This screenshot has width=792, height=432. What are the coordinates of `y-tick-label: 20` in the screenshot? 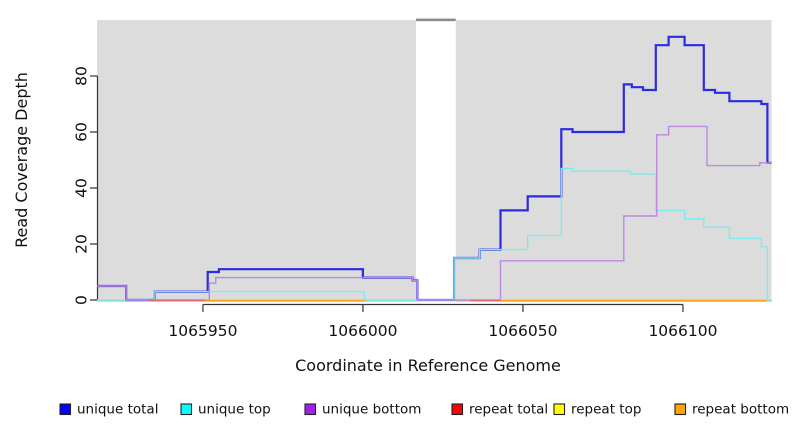 It's located at (82, 244).